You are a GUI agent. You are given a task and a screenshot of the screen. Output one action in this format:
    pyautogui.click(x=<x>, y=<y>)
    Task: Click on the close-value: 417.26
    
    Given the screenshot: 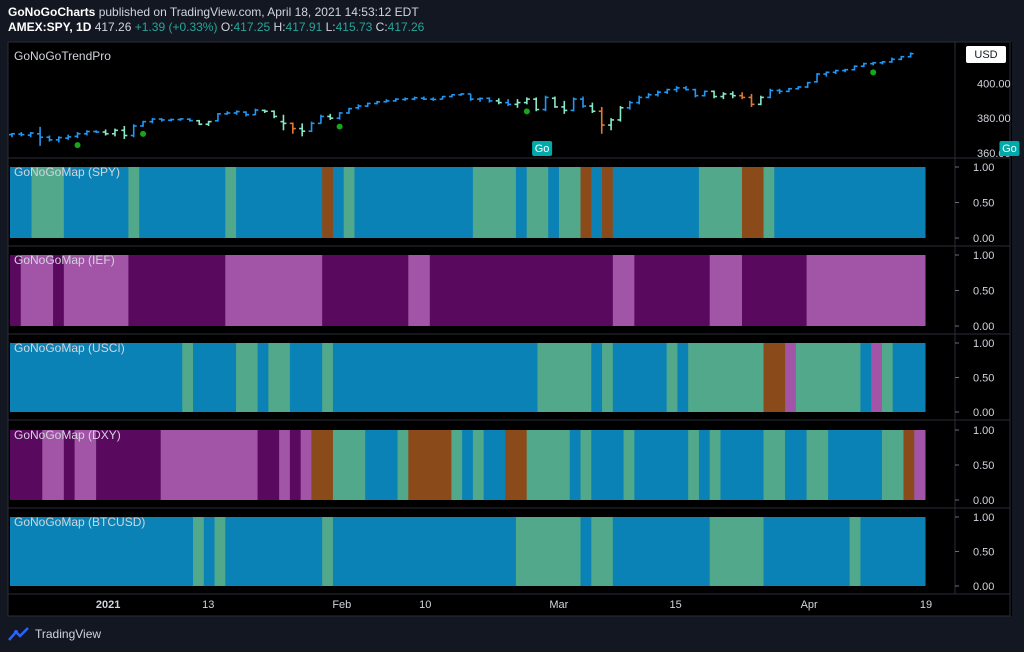 What is the action you would take?
    pyautogui.click(x=406, y=27)
    